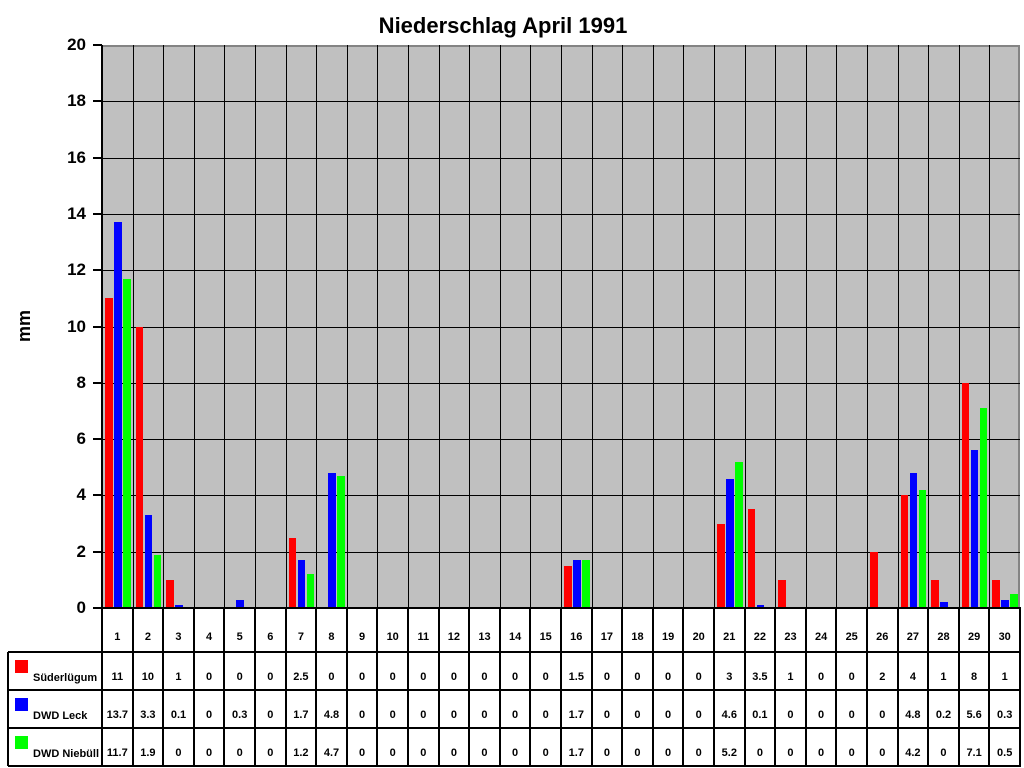 This screenshot has width=1024, height=768. Describe the element at coordinates (607, 637) in the screenshot. I see `day-header-cell: 17` at that location.